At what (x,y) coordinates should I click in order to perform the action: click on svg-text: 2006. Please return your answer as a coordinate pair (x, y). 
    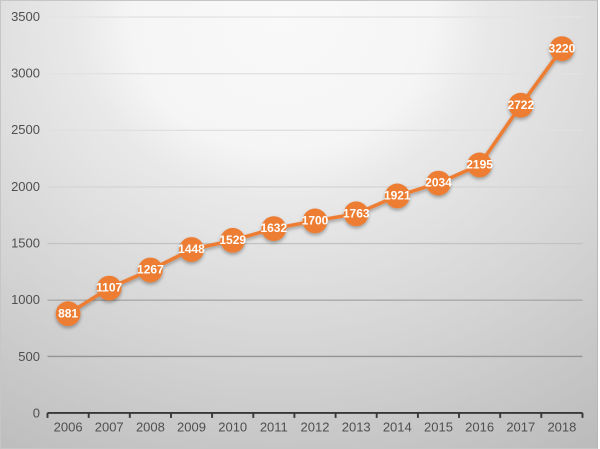
    Looking at the image, I should click on (68, 427).